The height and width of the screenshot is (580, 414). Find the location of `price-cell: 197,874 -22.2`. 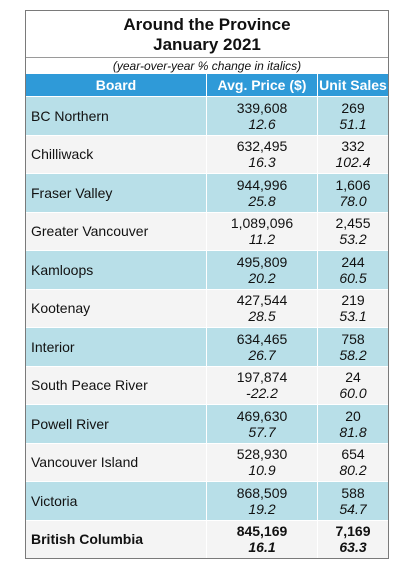

price-cell: 197,874 -22.2 is located at coordinates (261, 385).